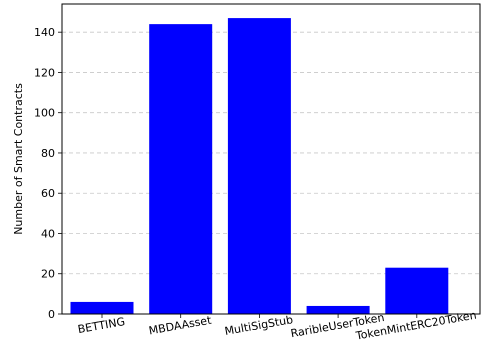 The width and height of the screenshot is (499, 356). I want to click on y-tick-label: 60, so click(48, 193).